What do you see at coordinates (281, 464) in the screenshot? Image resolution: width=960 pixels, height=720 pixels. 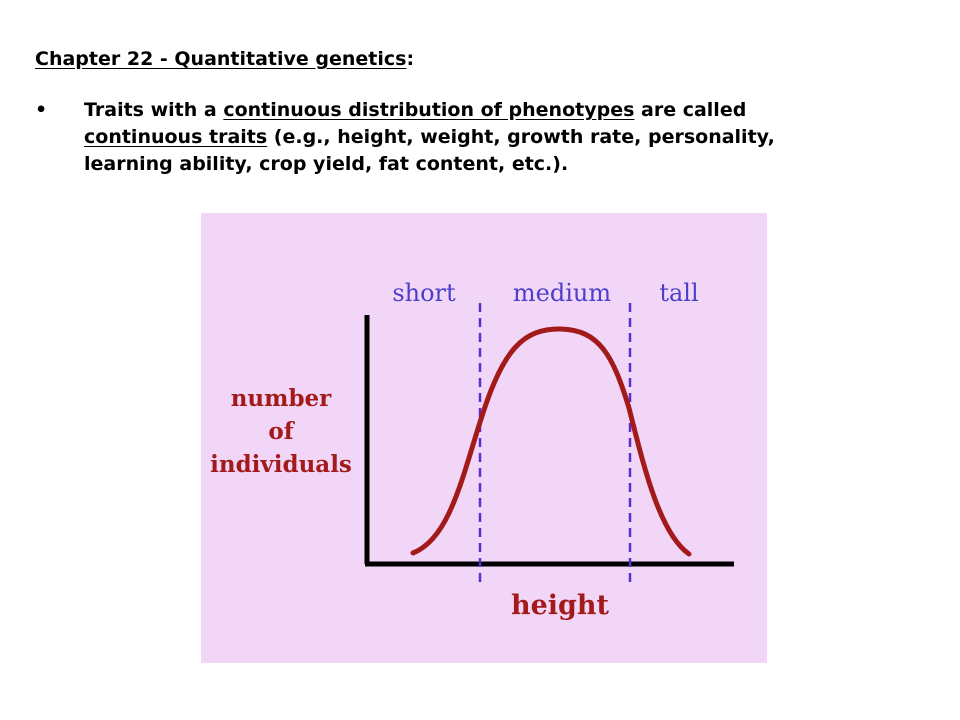 I see `y-axis-label-line-3: individuals` at bounding box center [281, 464].